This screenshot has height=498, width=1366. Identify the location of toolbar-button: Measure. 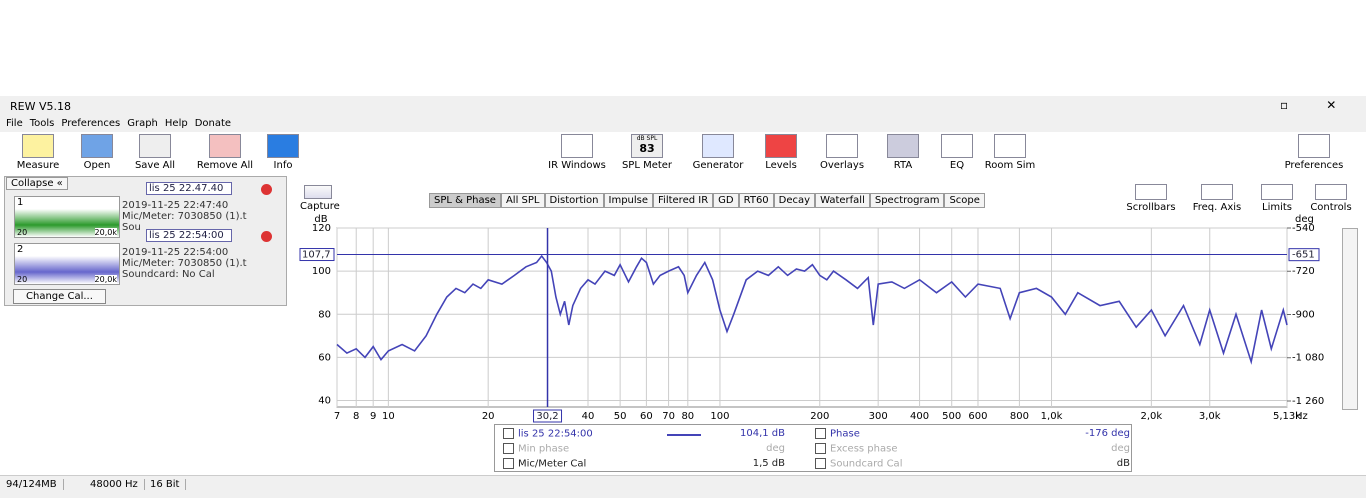
(38, 152).